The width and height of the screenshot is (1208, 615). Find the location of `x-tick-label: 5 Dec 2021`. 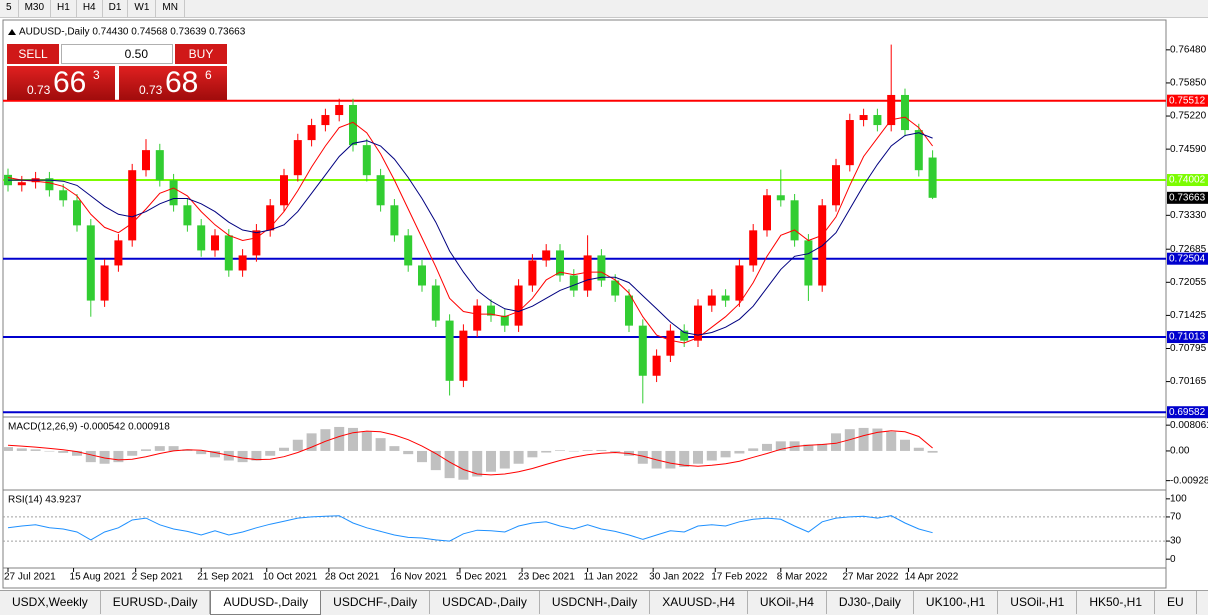

x-tick-label: 5 Dec 2021 is located at coordinates (482, 577).